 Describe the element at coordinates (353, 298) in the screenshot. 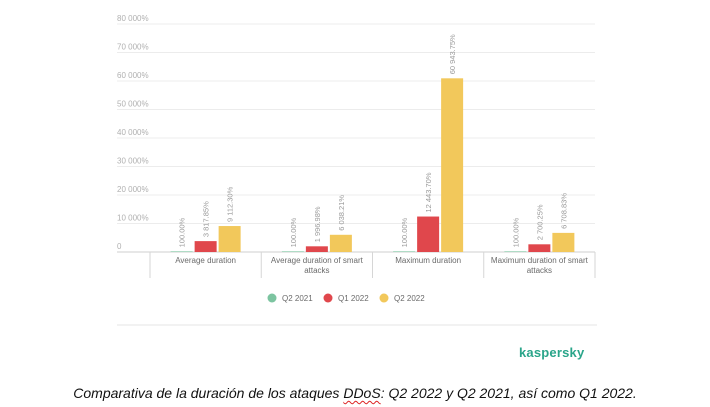

I see `legend-label: Q1 2022` at that location.